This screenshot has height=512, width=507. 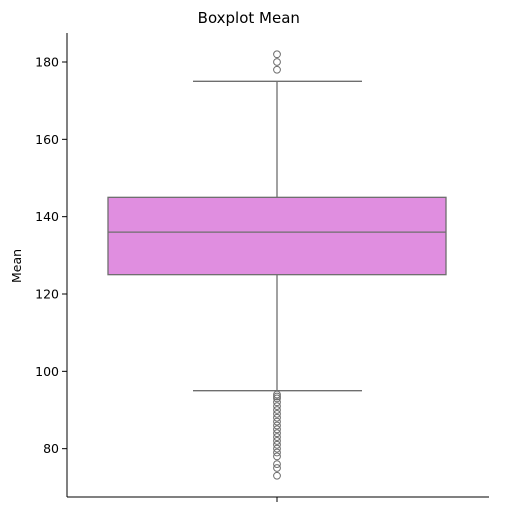 I want to click on y-tick-label: 160, so click(x=47, y=139).